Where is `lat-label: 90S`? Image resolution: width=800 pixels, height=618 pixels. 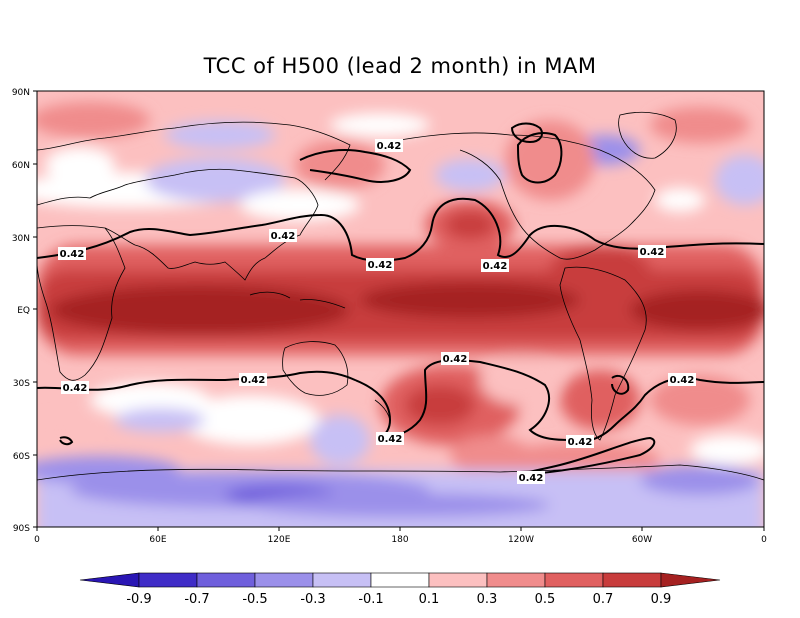 lat-label: 90S is located at coordinates (21, 529).